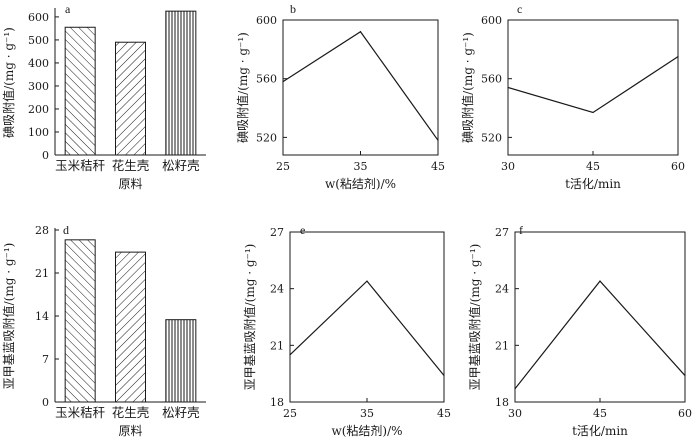 The height and width of the screenshot is (445, 700). Describe the element at coordinates (66, 230) in the screenshot. I see `panel-label: d` at that location.